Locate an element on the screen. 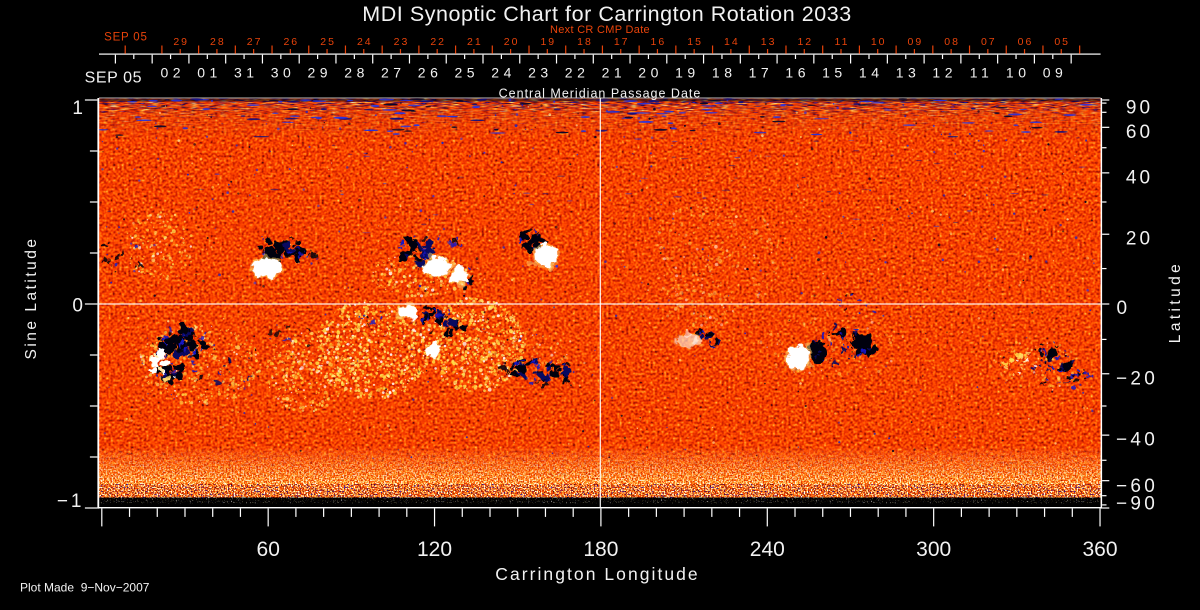  svg-text: 300 is located at coordinates (933, 549).